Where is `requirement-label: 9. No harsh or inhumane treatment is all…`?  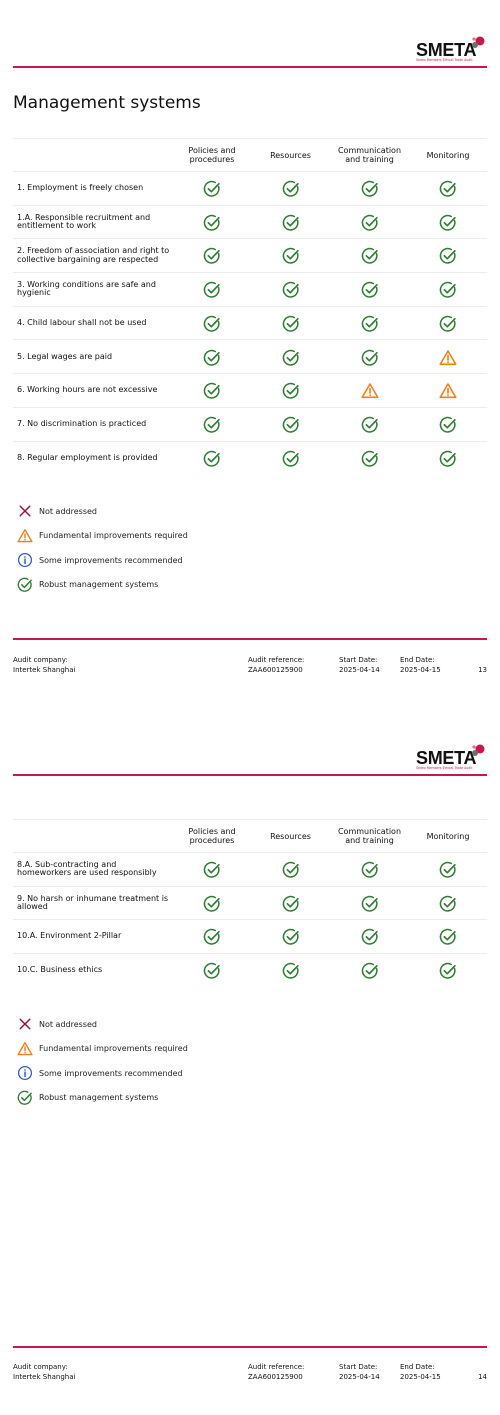
requirement-label: 9. No harsh or inhumane treatment is all… is located at coordinates (93, 902).